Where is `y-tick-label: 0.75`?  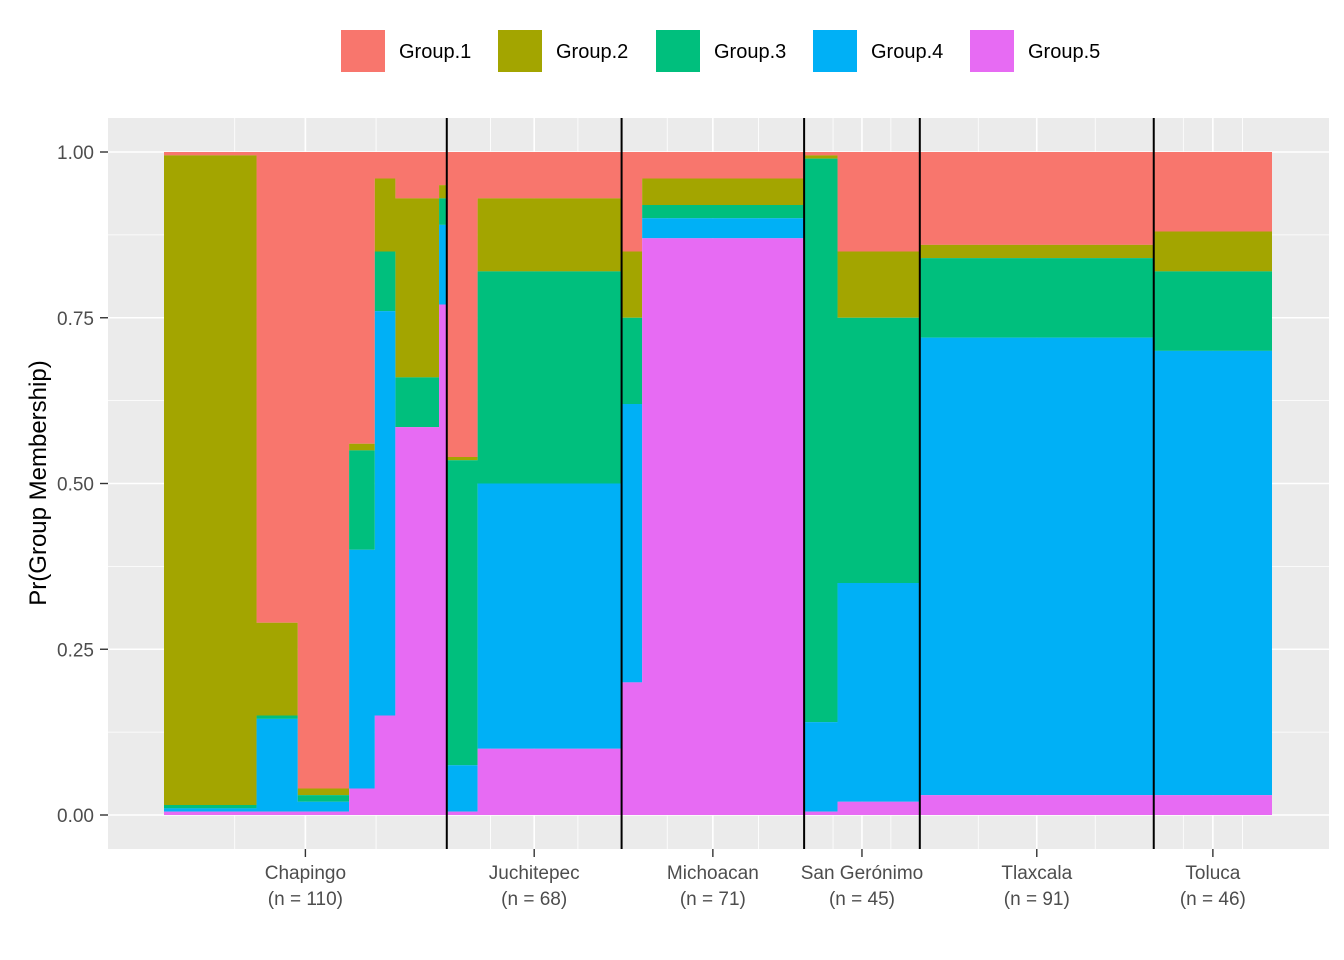
y-tick-label: 0.75 is located at coordinates (75, 319).